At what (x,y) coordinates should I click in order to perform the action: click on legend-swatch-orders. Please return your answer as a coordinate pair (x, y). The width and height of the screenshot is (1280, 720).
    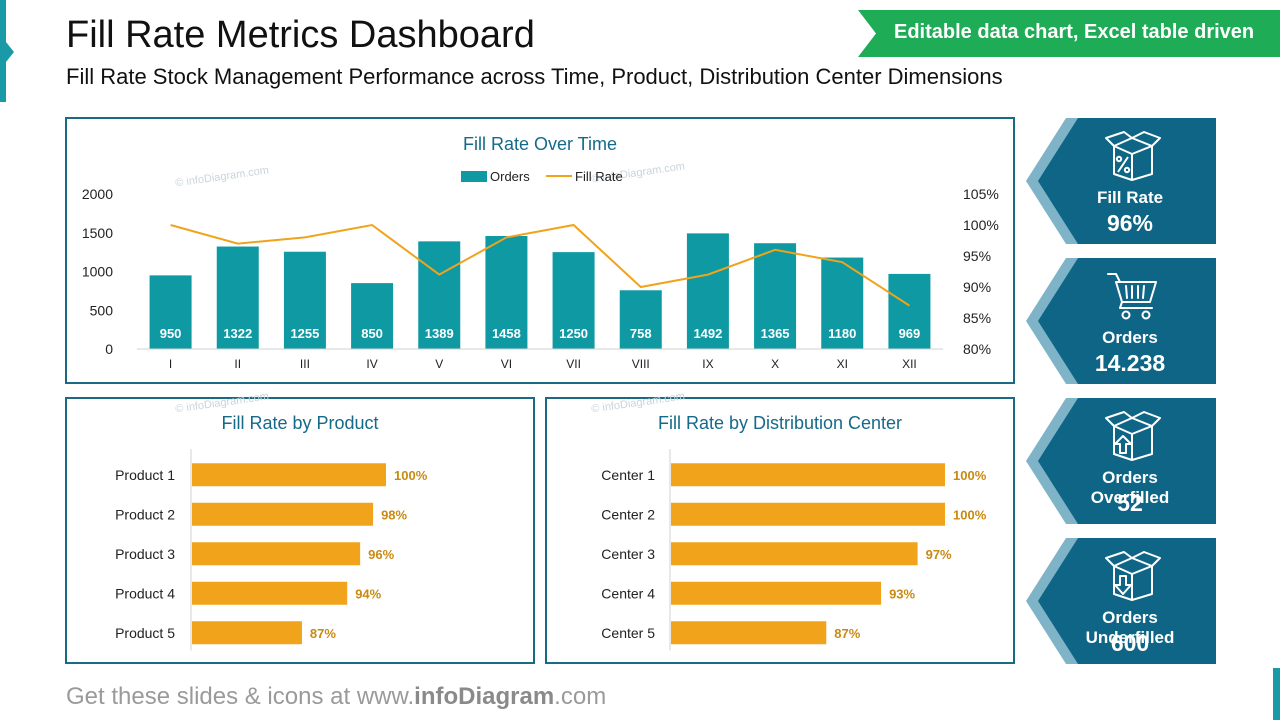
    Looking at the image, I should click on (474, 176).